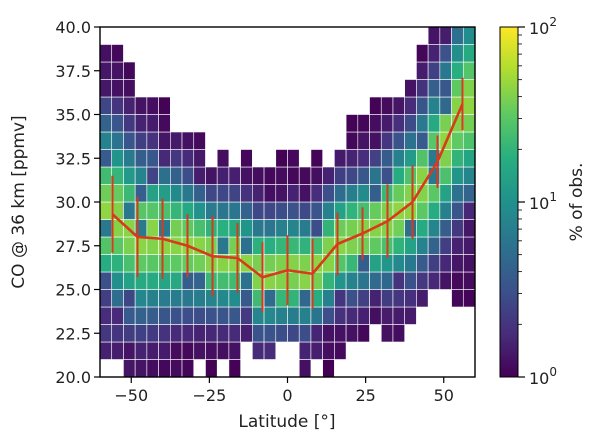  Describe the element at coordinates (19, 201) in the screenshot. I see `y-axis-label: CO @ 36 km [ppmv]` at that location.